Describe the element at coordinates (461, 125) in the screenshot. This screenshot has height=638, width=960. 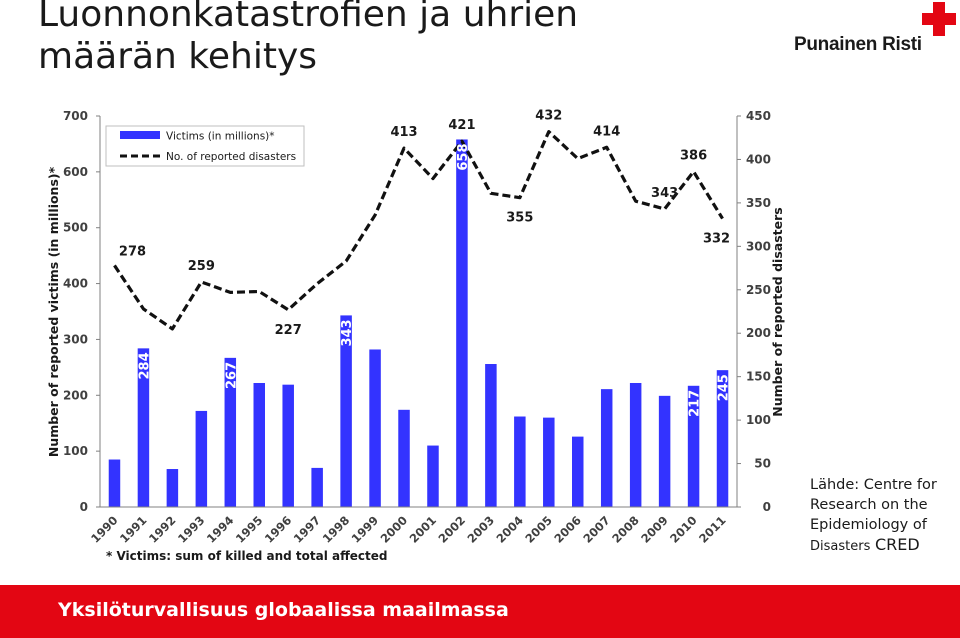
I see `line-label-2002: 421` at that location.